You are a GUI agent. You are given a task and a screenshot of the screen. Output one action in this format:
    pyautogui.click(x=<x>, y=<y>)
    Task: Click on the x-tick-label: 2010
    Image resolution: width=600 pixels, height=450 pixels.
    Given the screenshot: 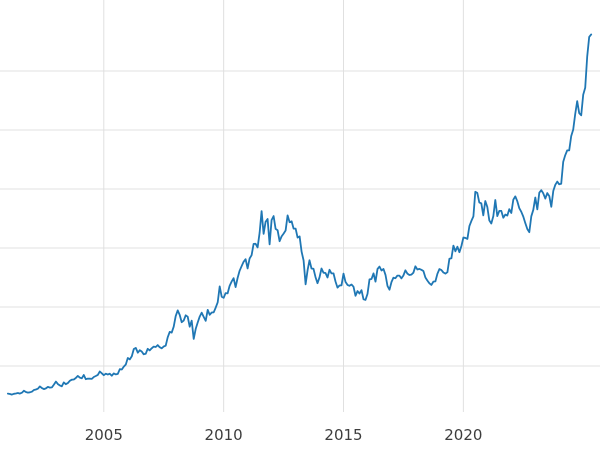 What is the action you would take?
    pyautogui.click(x=224, y=435)
    